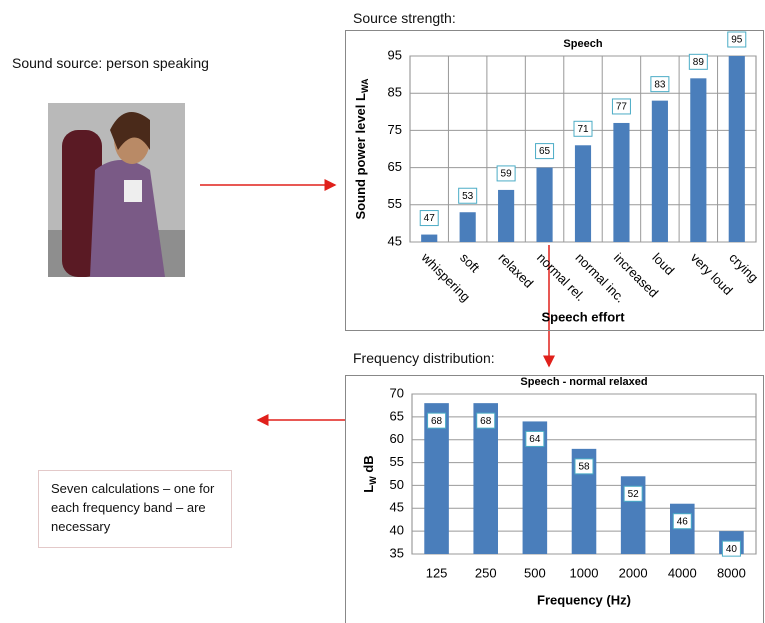 The height and width of the screenshot is (623, 765). Describe the element at coordinates (116, 190) in the screenshot. I see `person-image` at that location.